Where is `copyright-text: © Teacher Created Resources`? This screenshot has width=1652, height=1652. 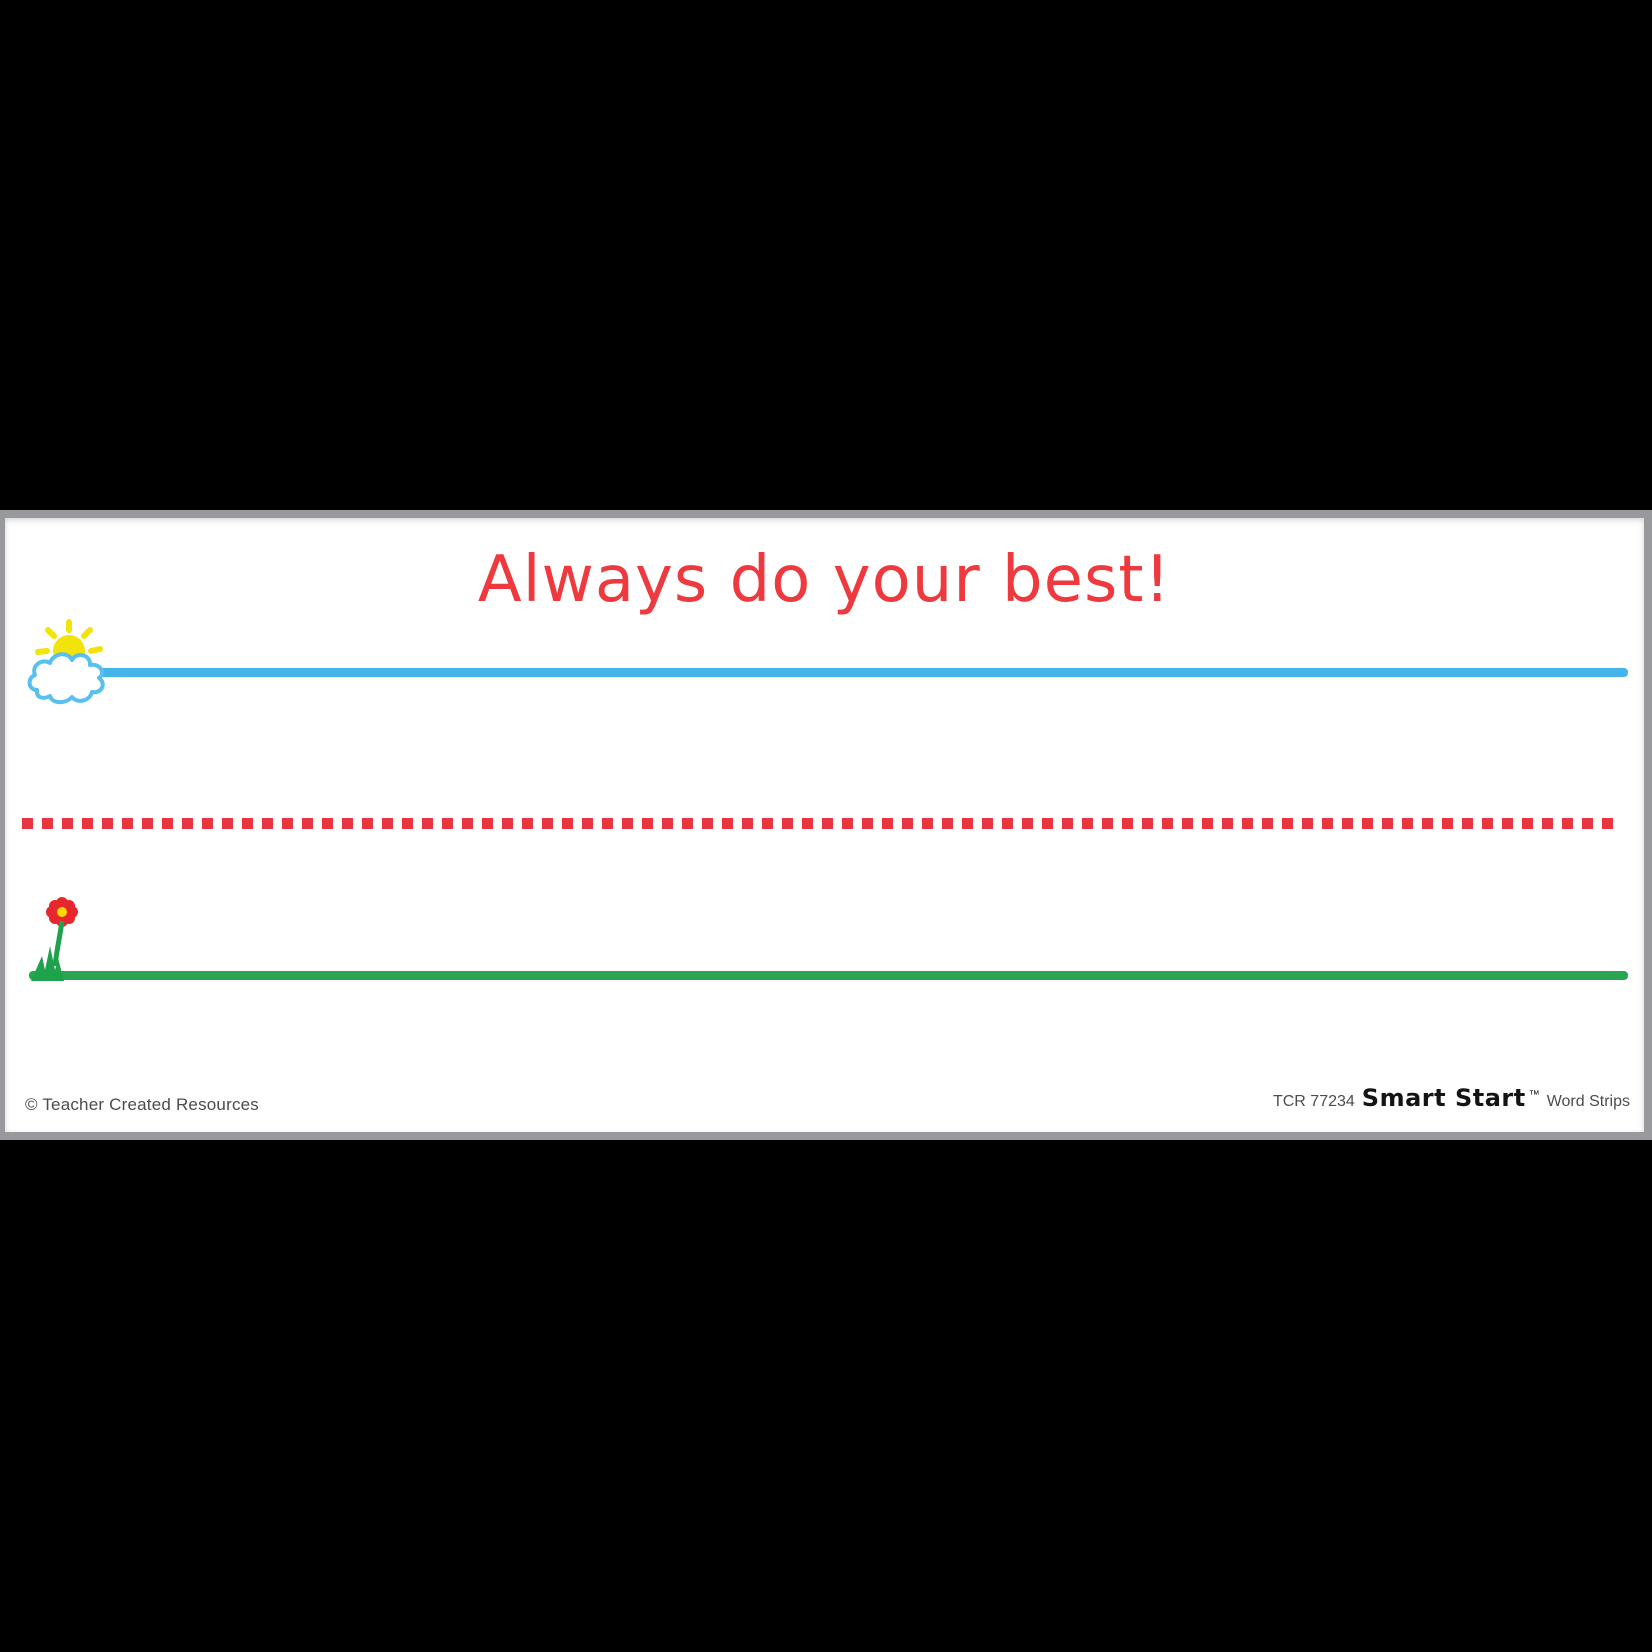
copyright-text: © Teacher Created Resources is located at coordinates (142, 1104).